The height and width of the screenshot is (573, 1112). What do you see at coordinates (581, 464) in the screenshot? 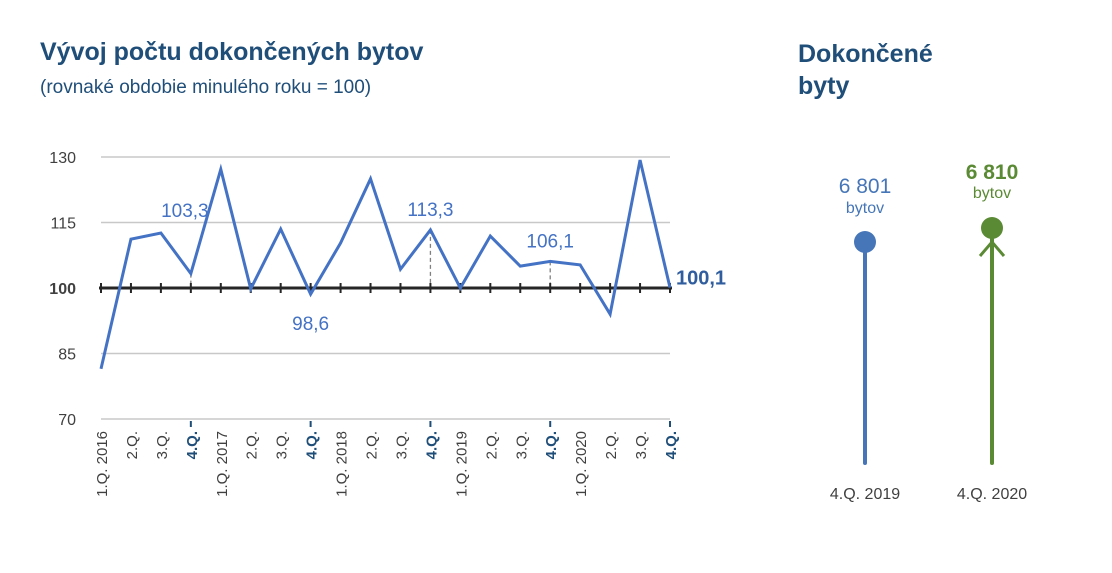
I see `x-tick-label: 1.Q. 2020` at bounding box center [581, 464].